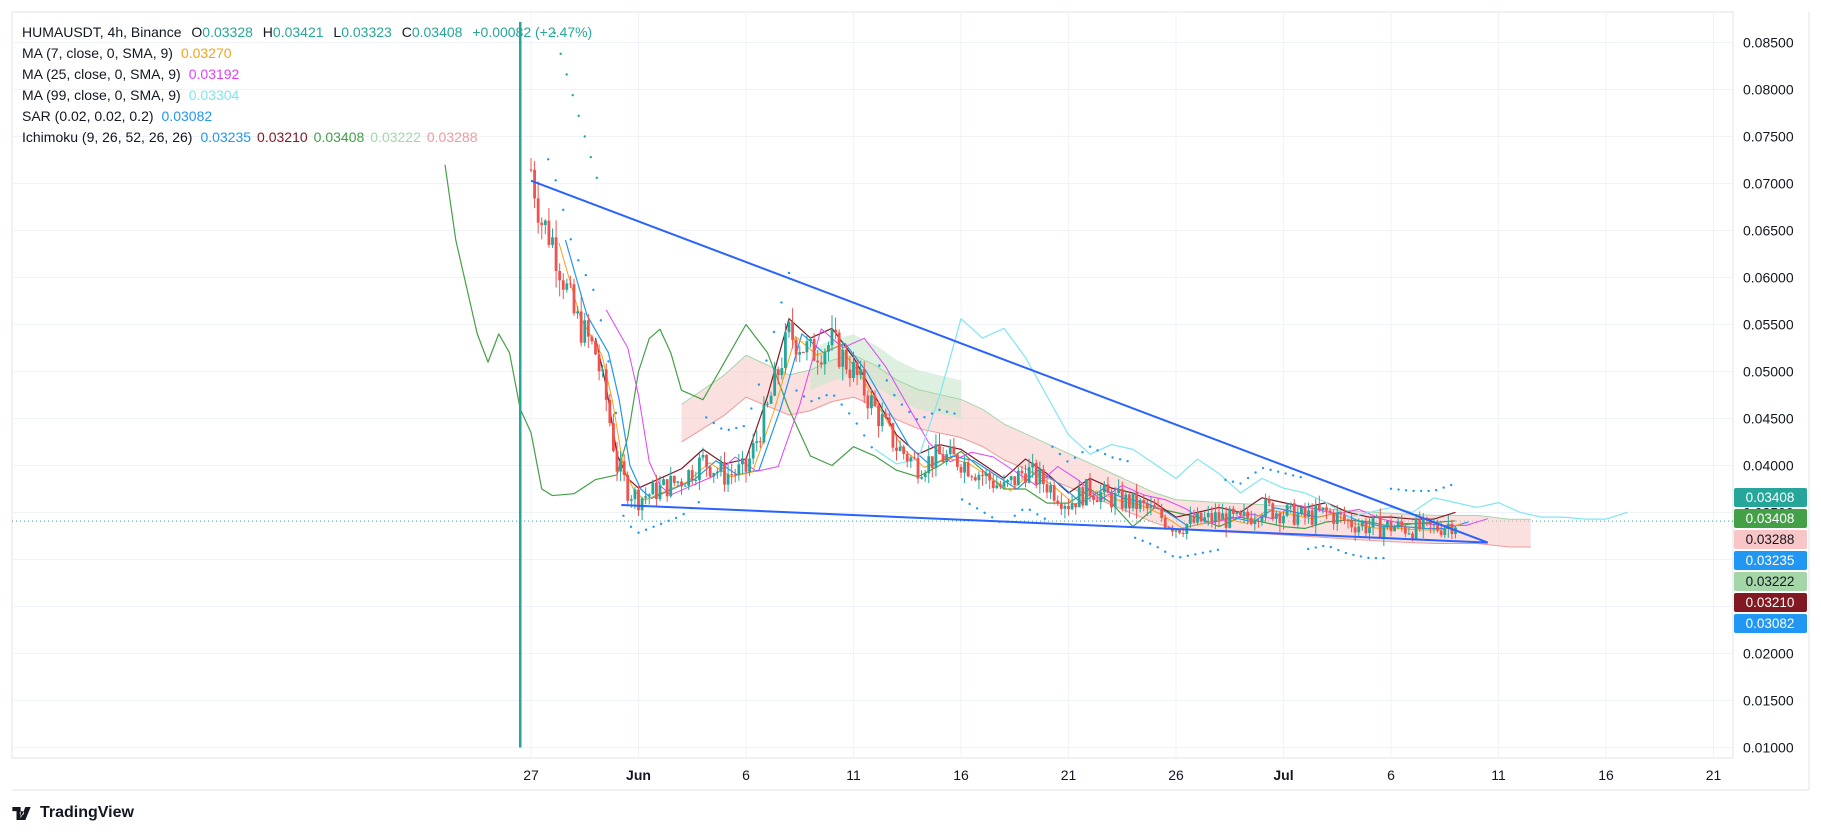 This screenshot has width=1821, height=835. What do you see at coordinates (1251, 419) in the screenshot?
I see `ma-99-line` at bounding box center [1251, 419].